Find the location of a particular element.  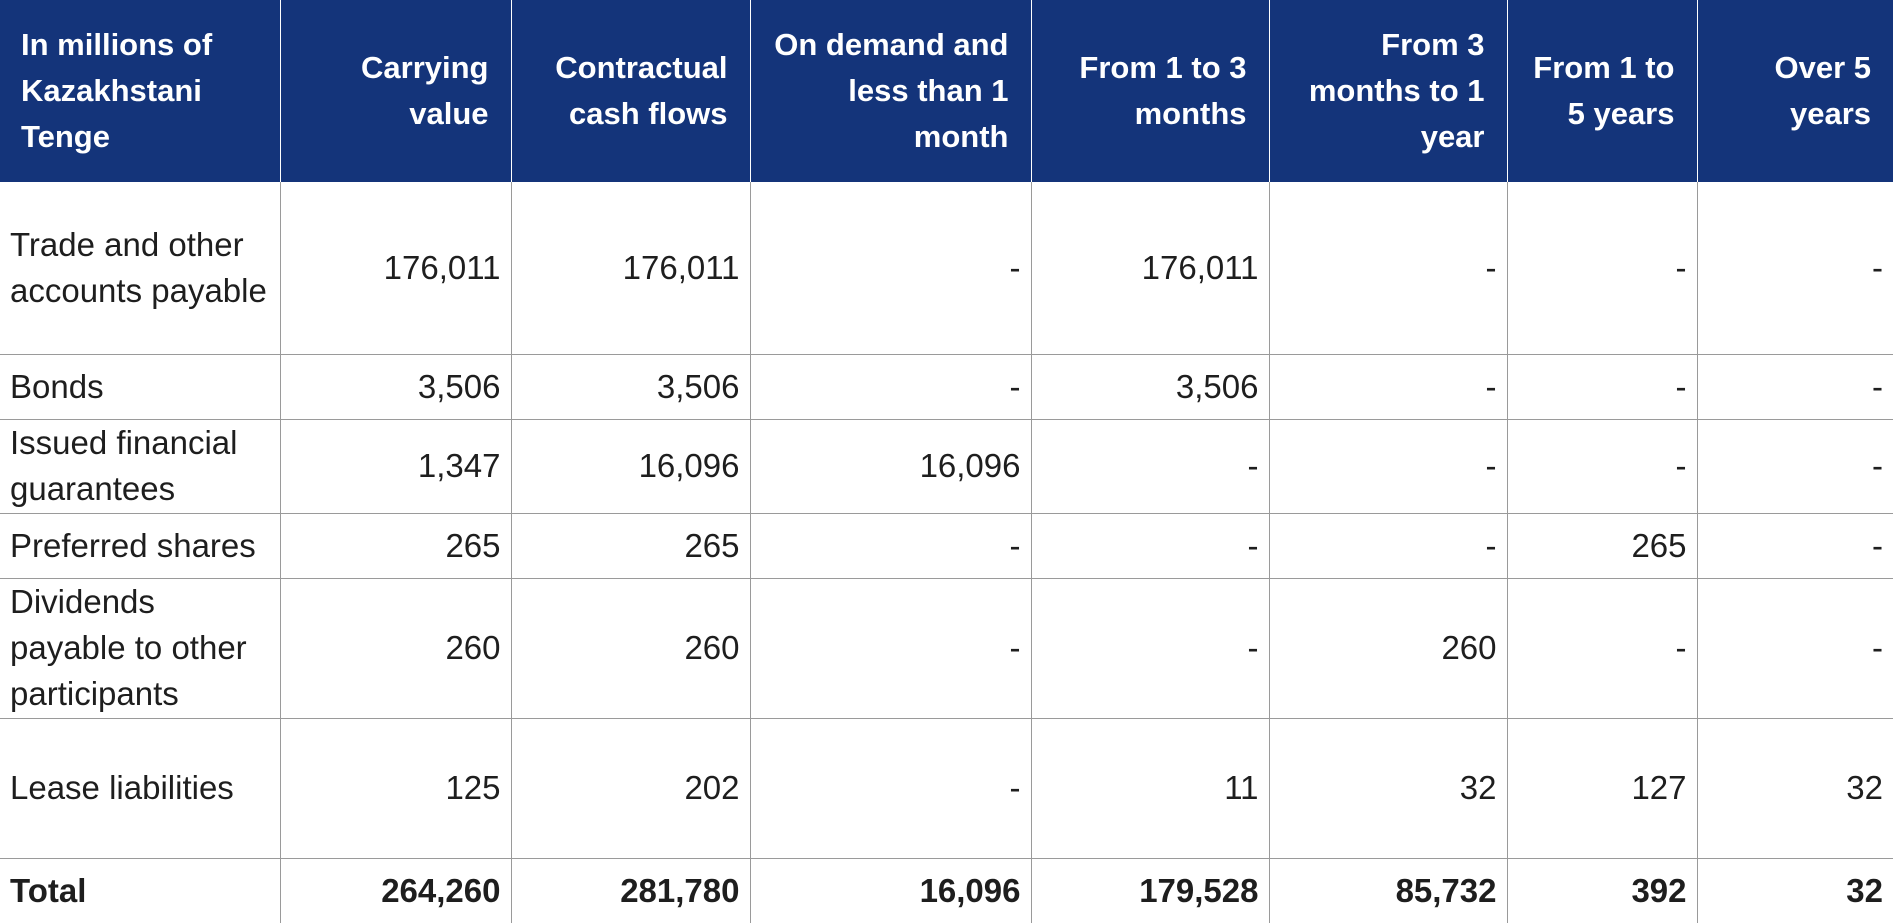

cell: 202 is located at coordinates (631, 788).